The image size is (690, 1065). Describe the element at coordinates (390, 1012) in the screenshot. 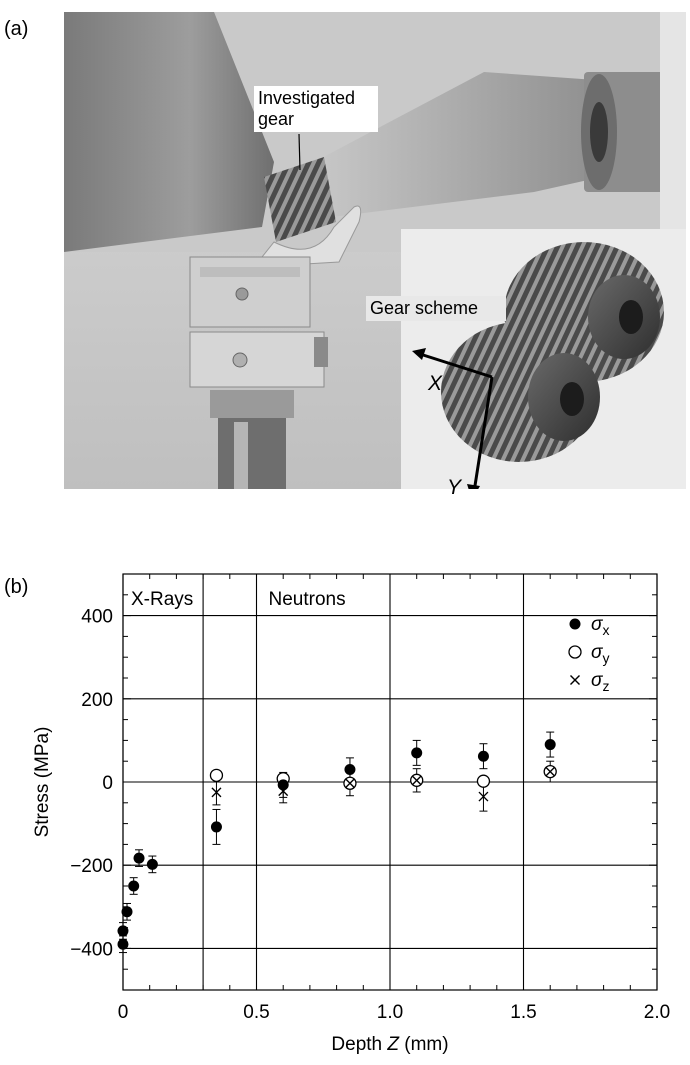

I see `x-tick-label: 1.0` at that location.